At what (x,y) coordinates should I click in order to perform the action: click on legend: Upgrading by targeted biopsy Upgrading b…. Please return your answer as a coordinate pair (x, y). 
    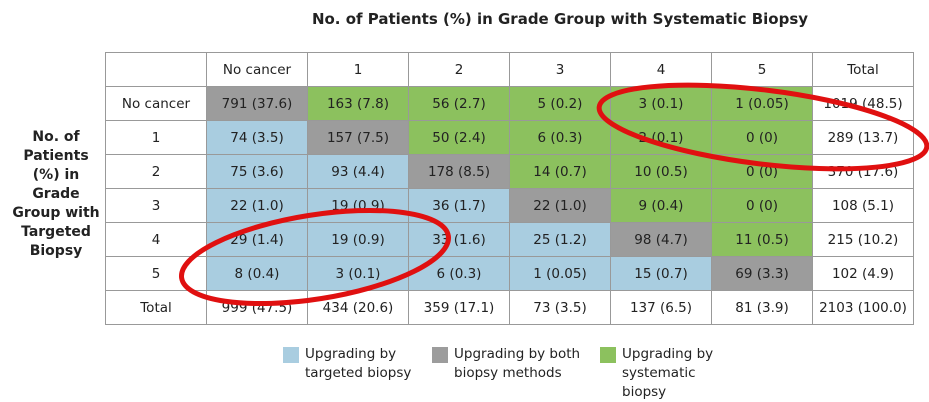
    Looking at the image, I should click on (464, 372).